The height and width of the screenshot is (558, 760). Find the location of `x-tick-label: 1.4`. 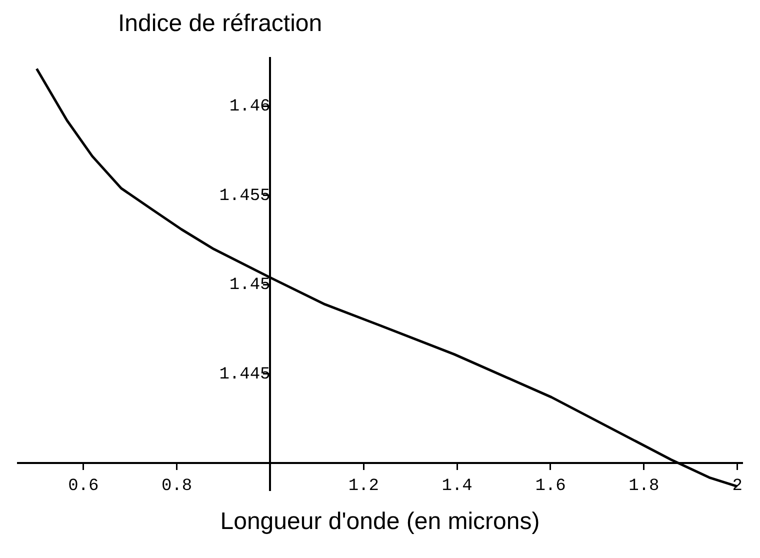

x-tick-label: 1.4 is located at coordinates (457, 486).